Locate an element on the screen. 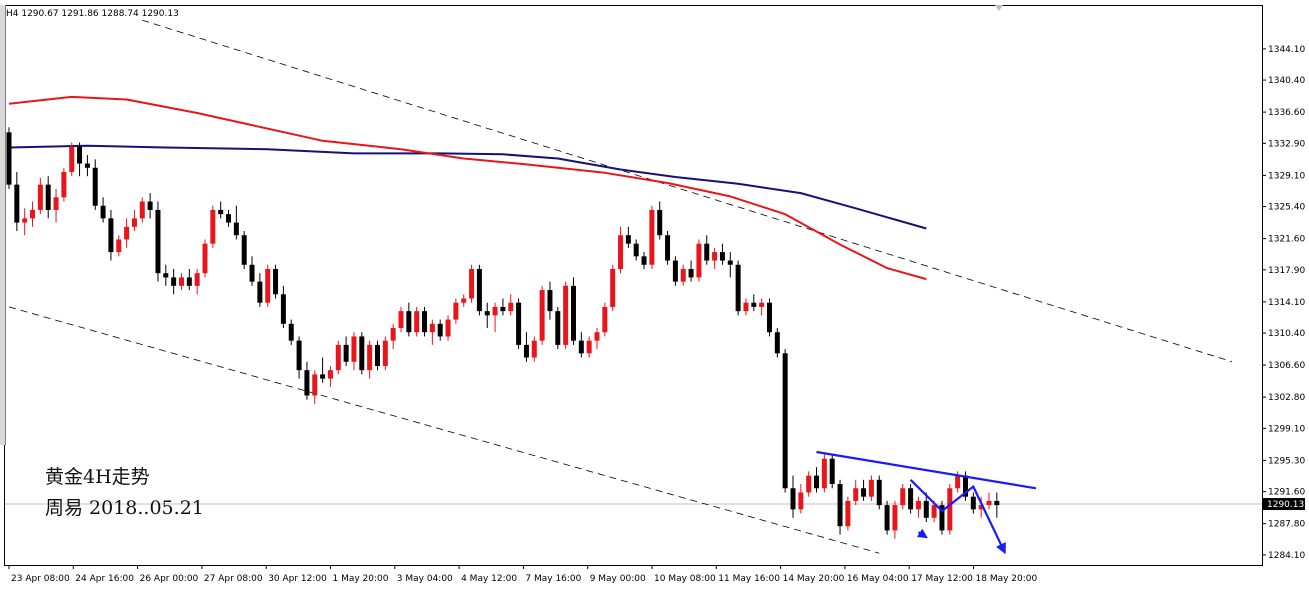 Image resolution: width=1309 pixels, height=589 pixels. annotation-subtitle: 周易 2018..05.21 is located at coordinates (124, 508).